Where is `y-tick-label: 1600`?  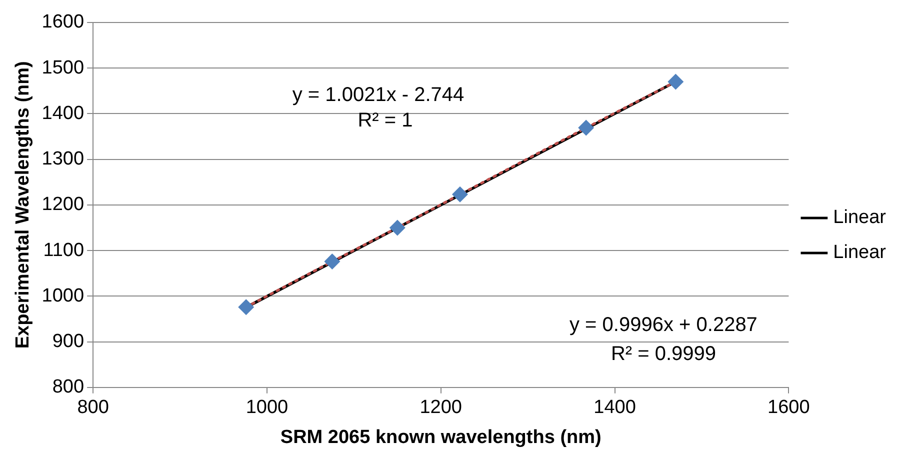
y-tick-label: 1600 is located at coordinates (63, 22).